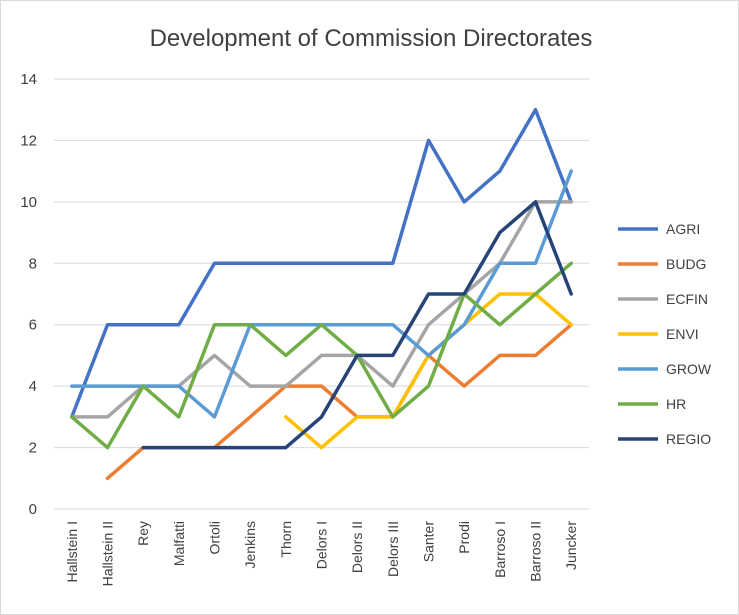 This screenshot has height=615, width=739. I want to click on y-tick-label: 12, so click(28, 140).